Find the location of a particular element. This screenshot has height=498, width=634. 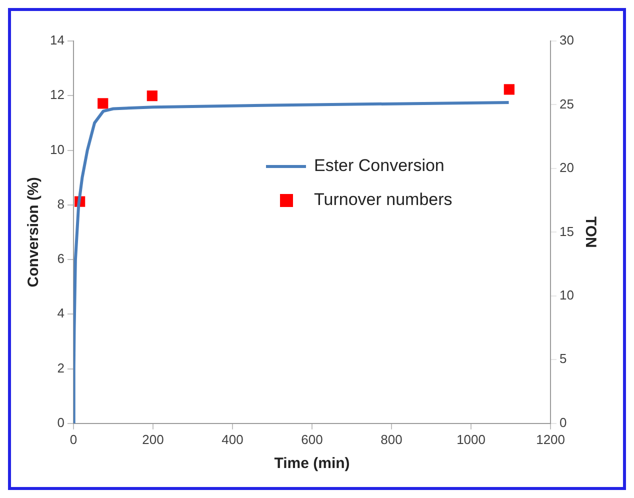

y2-tick-label: 10 is located at coordinates (567, 295).